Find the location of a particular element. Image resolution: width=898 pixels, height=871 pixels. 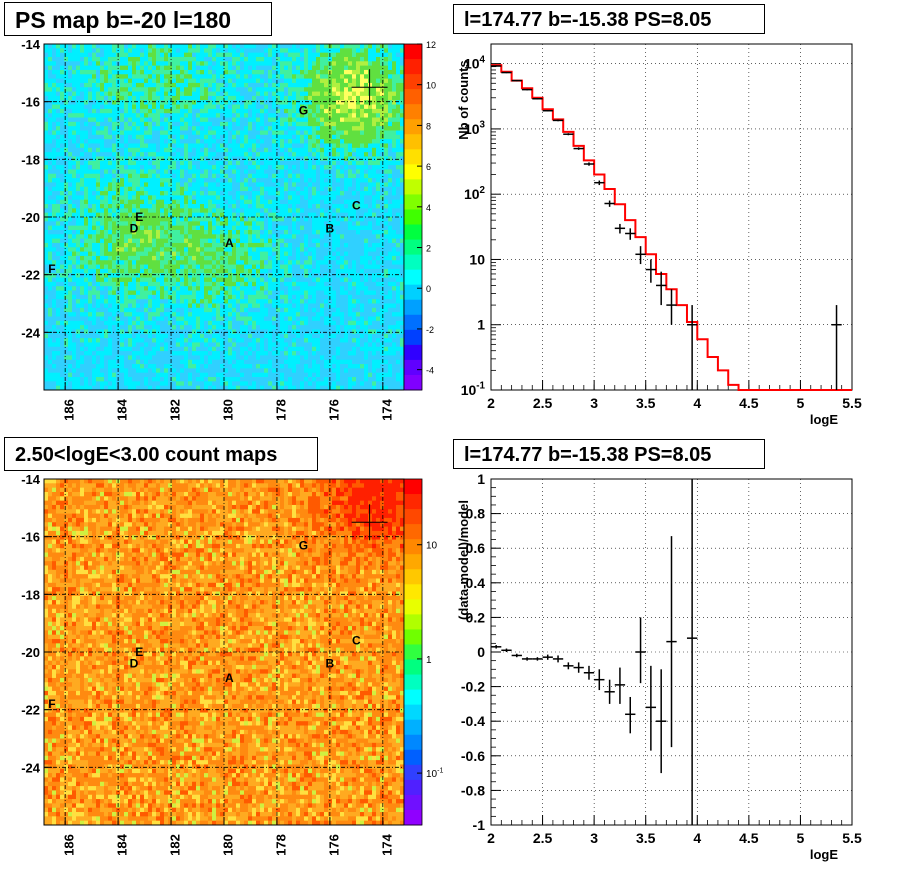

count-map-source-label-a: A is located at coordinates (229, 678).